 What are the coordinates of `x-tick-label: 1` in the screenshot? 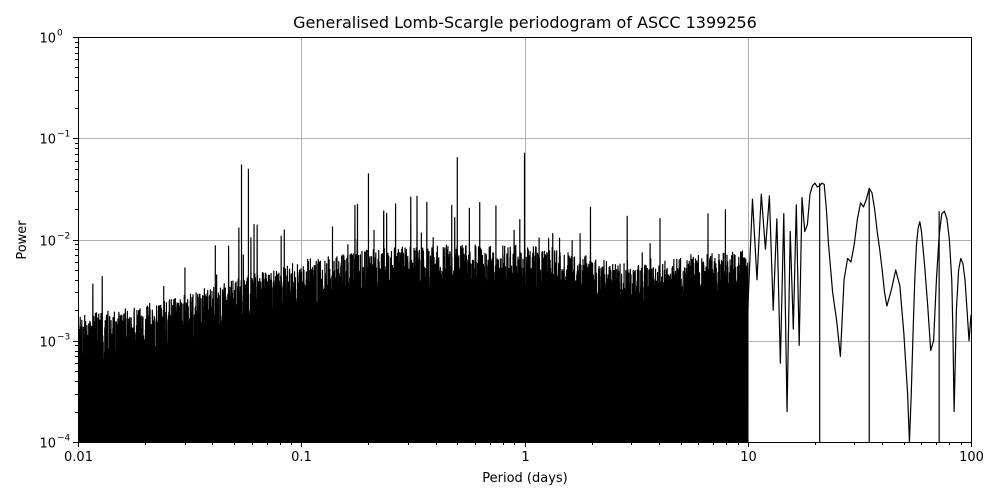 It's located at (525, 457).